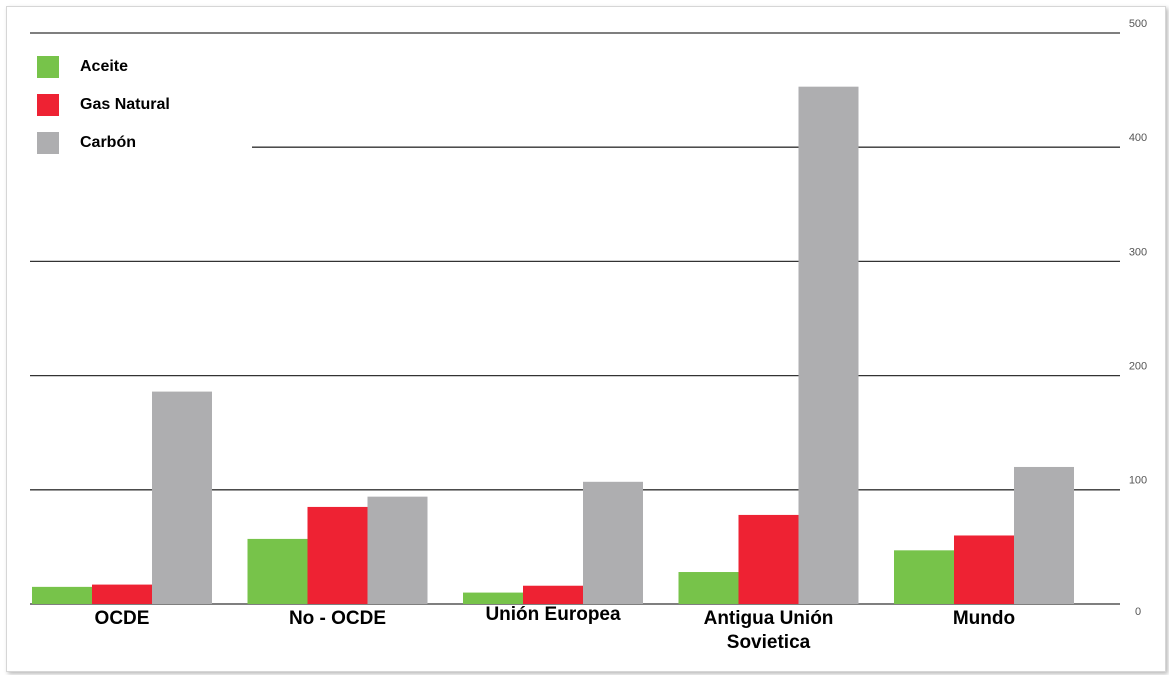 The height and width of the screenshot is (675, 1169). What do you see at coordinates (1138, 138) in the screenshot?
I see `y-tick-label: 400` at bounding box center [1138, 138].